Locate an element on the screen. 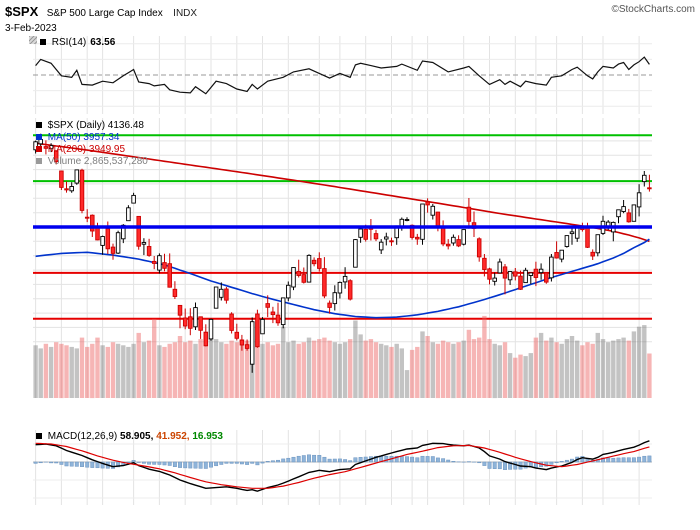 This screenshot has height=530, width=700. price-legend: $SPX (Daily) 4136.48 is located at coordinates (90, 125).